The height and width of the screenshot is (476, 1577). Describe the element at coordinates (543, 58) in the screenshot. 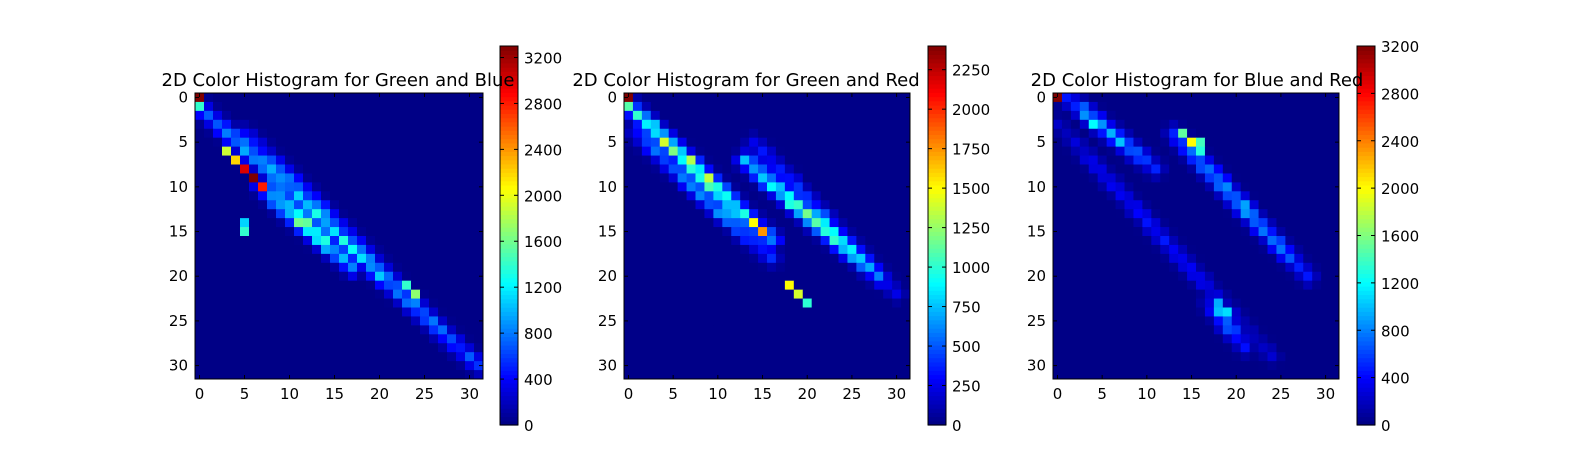

I see `colorbar-tick-label: 3200` at that location.